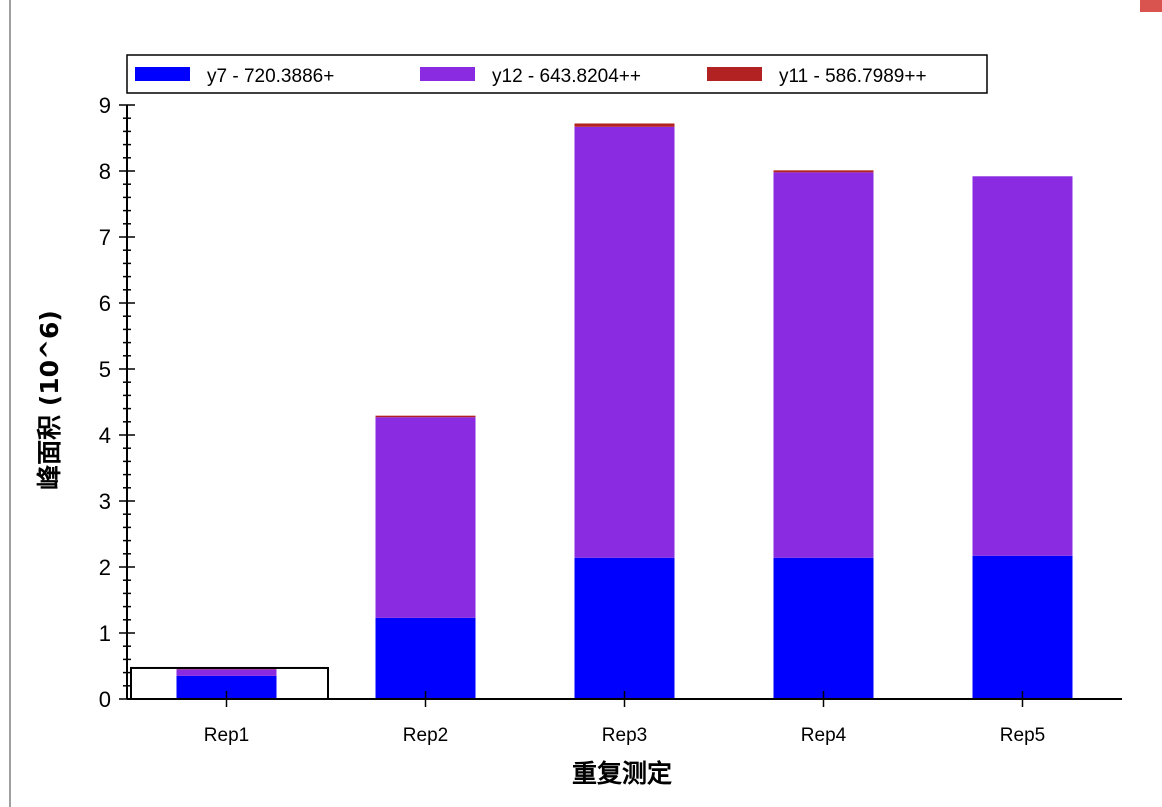 The height and width of the screenshot is (807, 1162). Describe the element at coordinates (105, 501) in the screenshot. I see `y-tick-label: 3` at that location.